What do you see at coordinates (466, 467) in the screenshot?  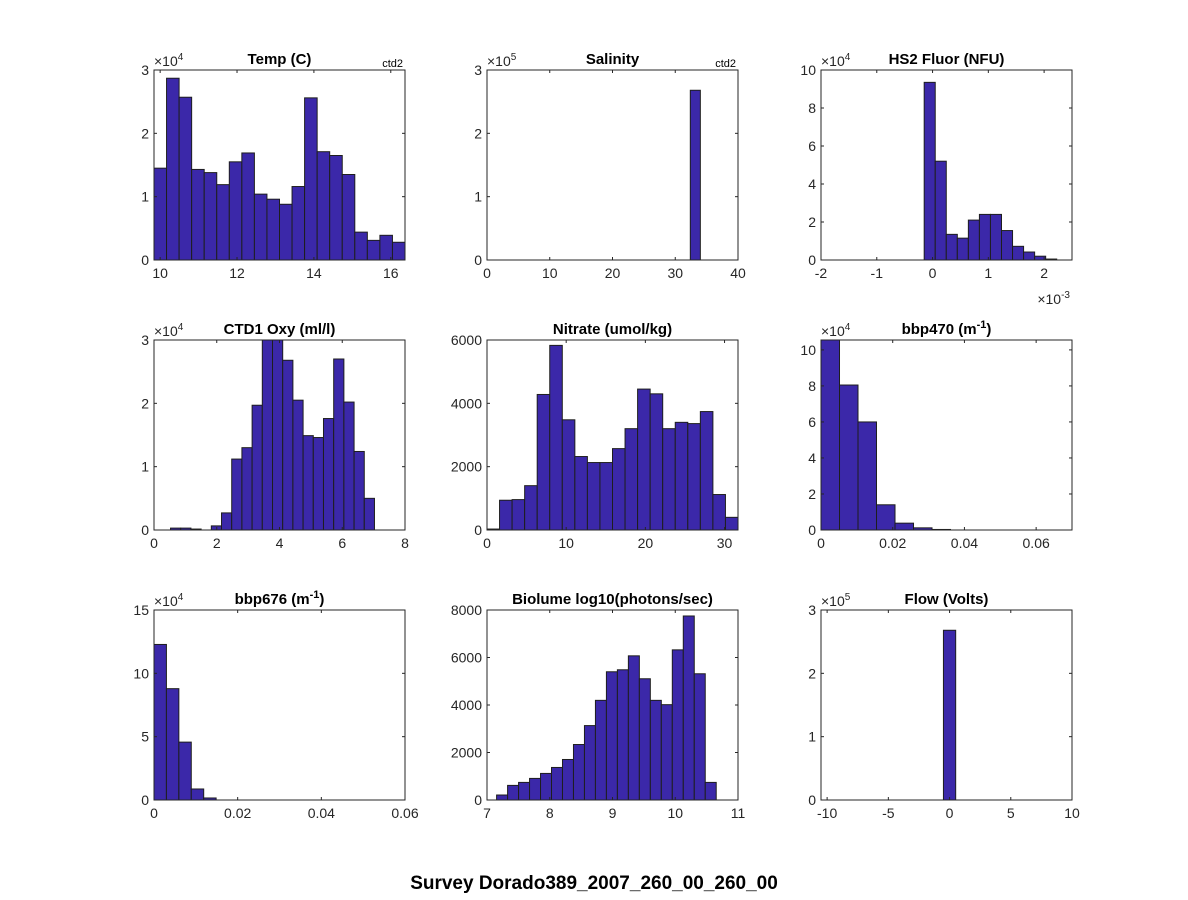 I see `y-tick-label: 2000` at bounding box center [466, 467].